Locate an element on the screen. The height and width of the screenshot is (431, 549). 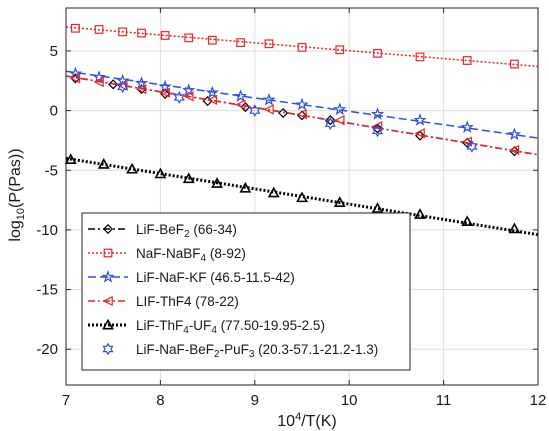
legend-item: LiF-NaF-BeF2-PuF3 (20.3-57.1-21.2-1.3) is located at coordinates (240, 351).